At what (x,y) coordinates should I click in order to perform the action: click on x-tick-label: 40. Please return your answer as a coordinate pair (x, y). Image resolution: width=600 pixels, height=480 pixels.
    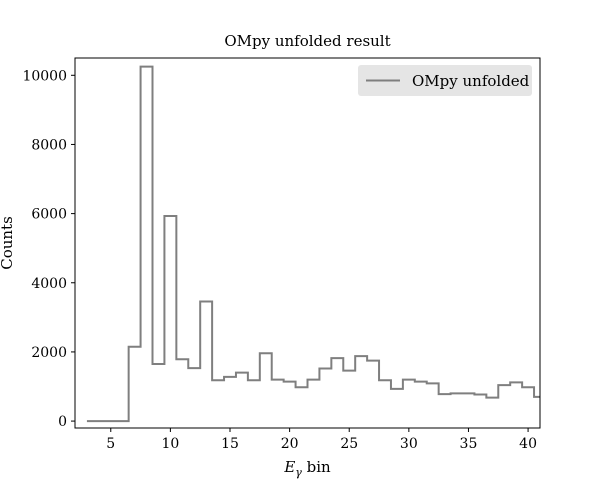
    Looking at the image, I should click on (528, 444).